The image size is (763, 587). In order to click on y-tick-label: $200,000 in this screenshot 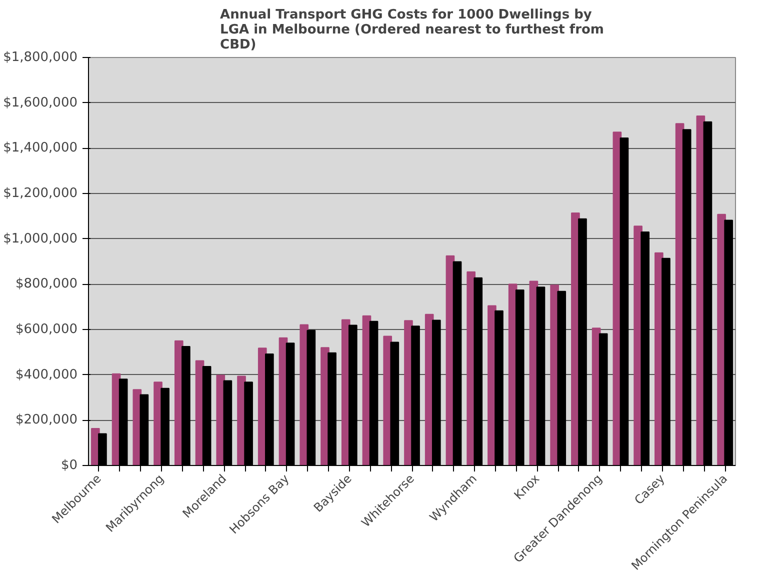, I will do `click(46, 420)`.